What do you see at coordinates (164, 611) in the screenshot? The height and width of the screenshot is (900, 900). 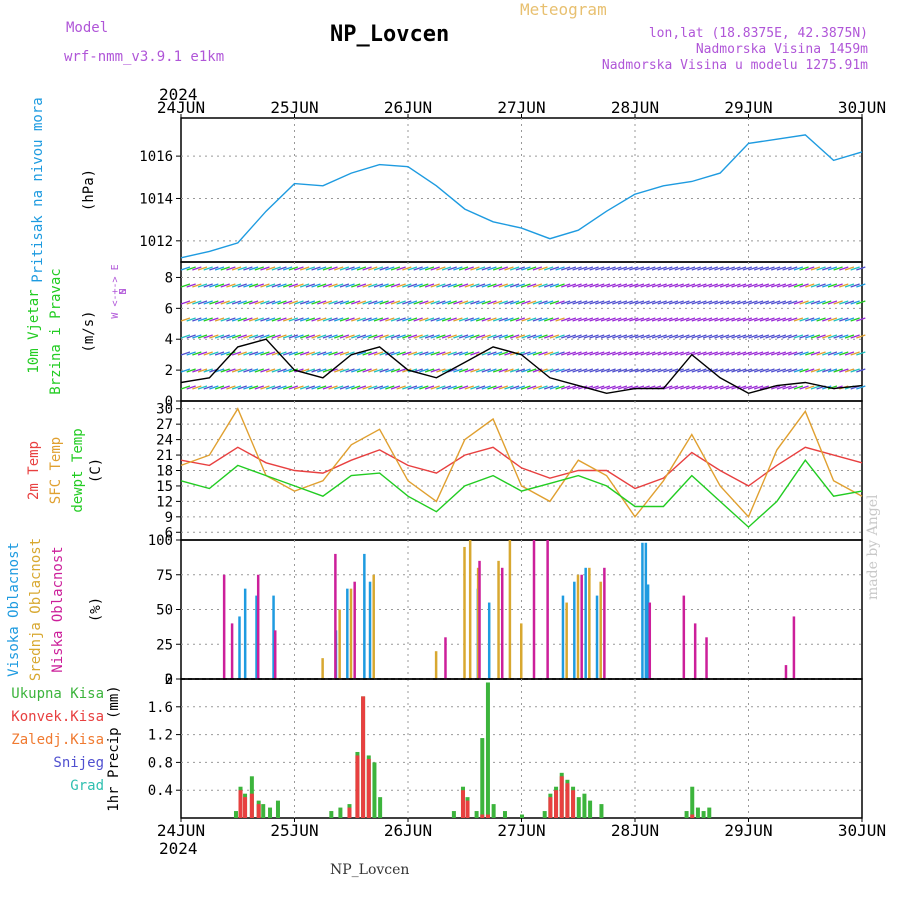 I see `y-tick-label: 50` at bounding box center [164, 611].